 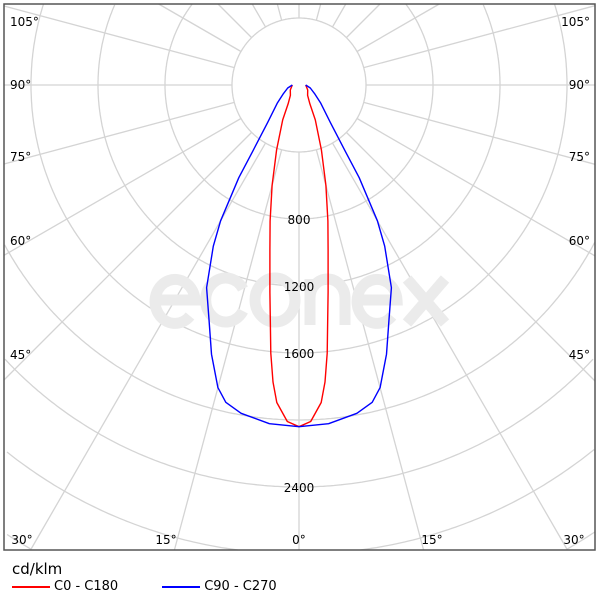 I want to click on angle-label-right: 90°, so click(x=579, y=85).